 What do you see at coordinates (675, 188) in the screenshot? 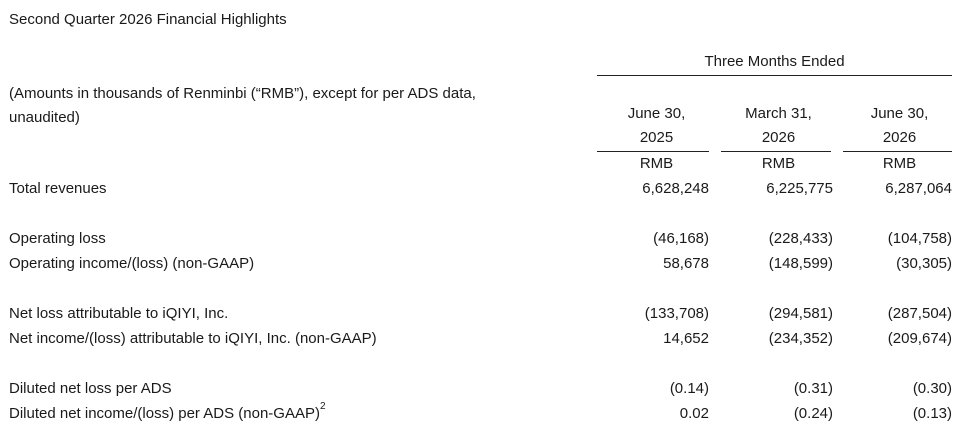
I see `row-value: 6,628,248` at bounding box center [675, 188].